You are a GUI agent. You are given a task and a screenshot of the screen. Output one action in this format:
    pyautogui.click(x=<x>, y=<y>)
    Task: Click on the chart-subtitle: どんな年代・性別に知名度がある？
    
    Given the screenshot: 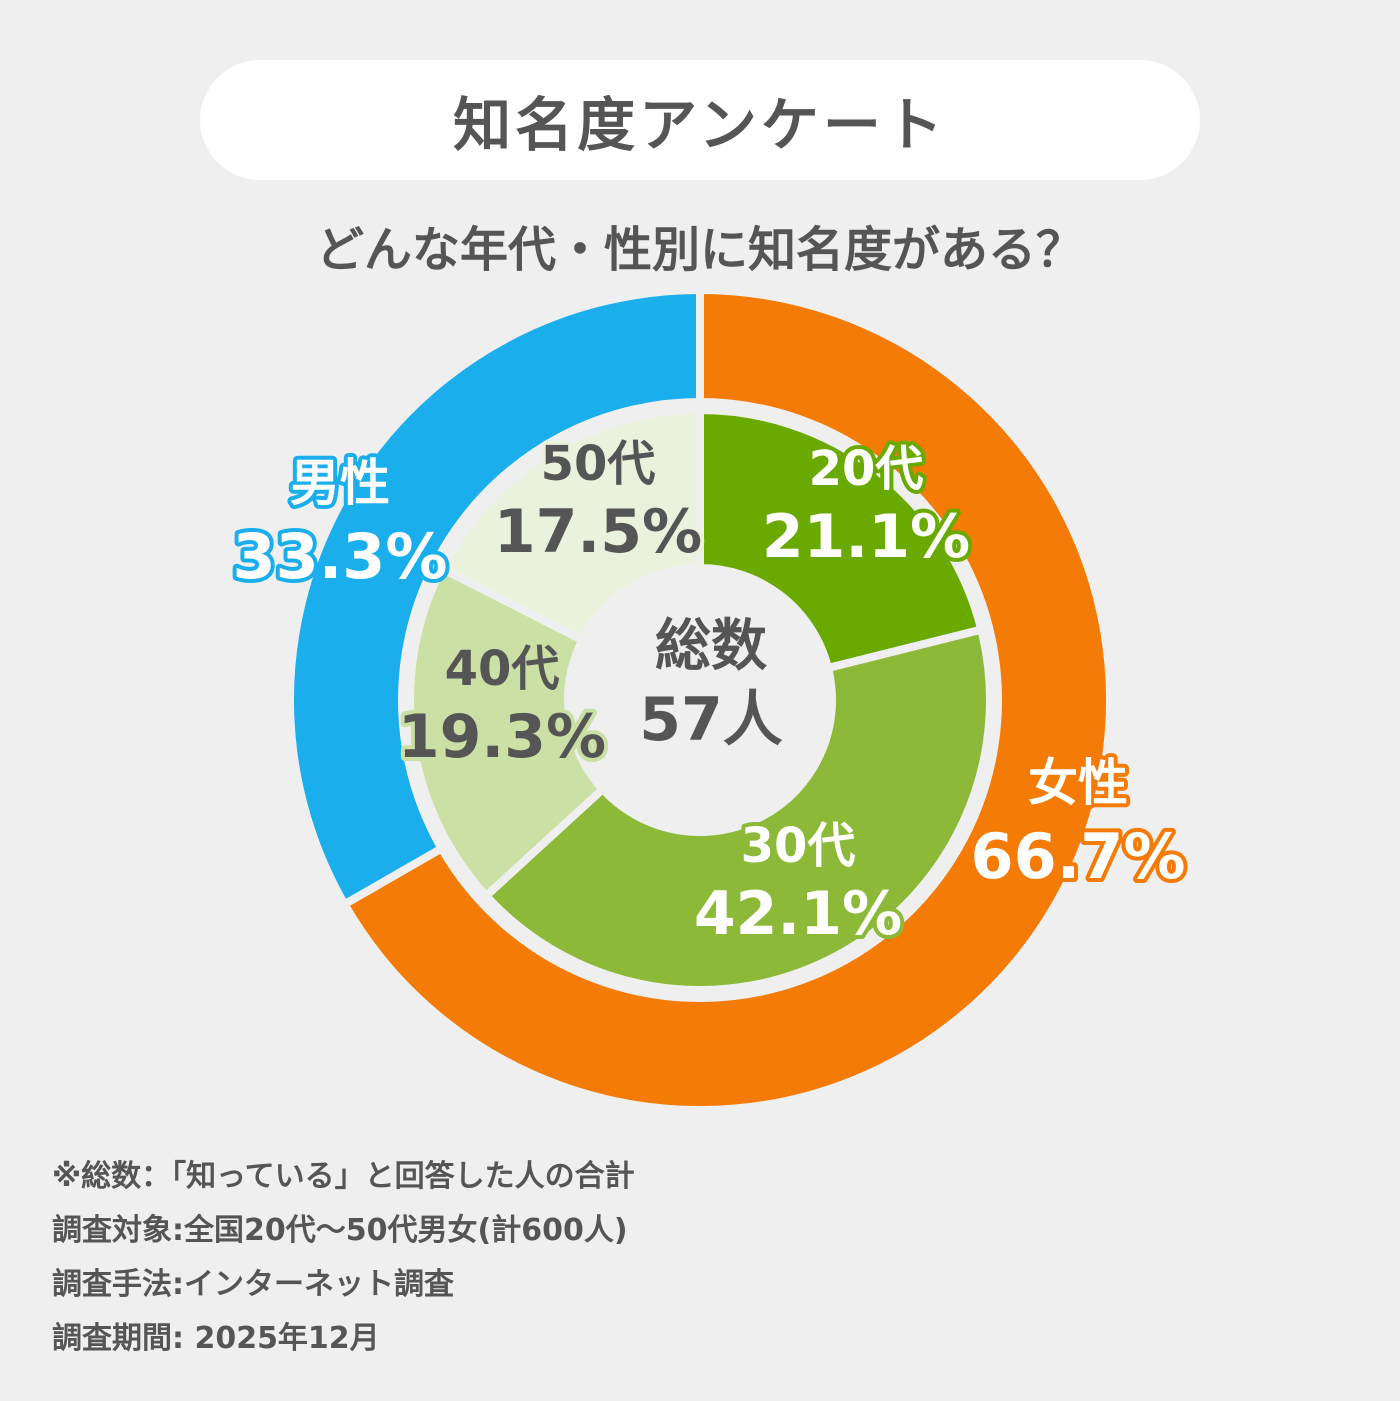 What is the action you would take?
    pyautogui.click(x=699, y=250)
    